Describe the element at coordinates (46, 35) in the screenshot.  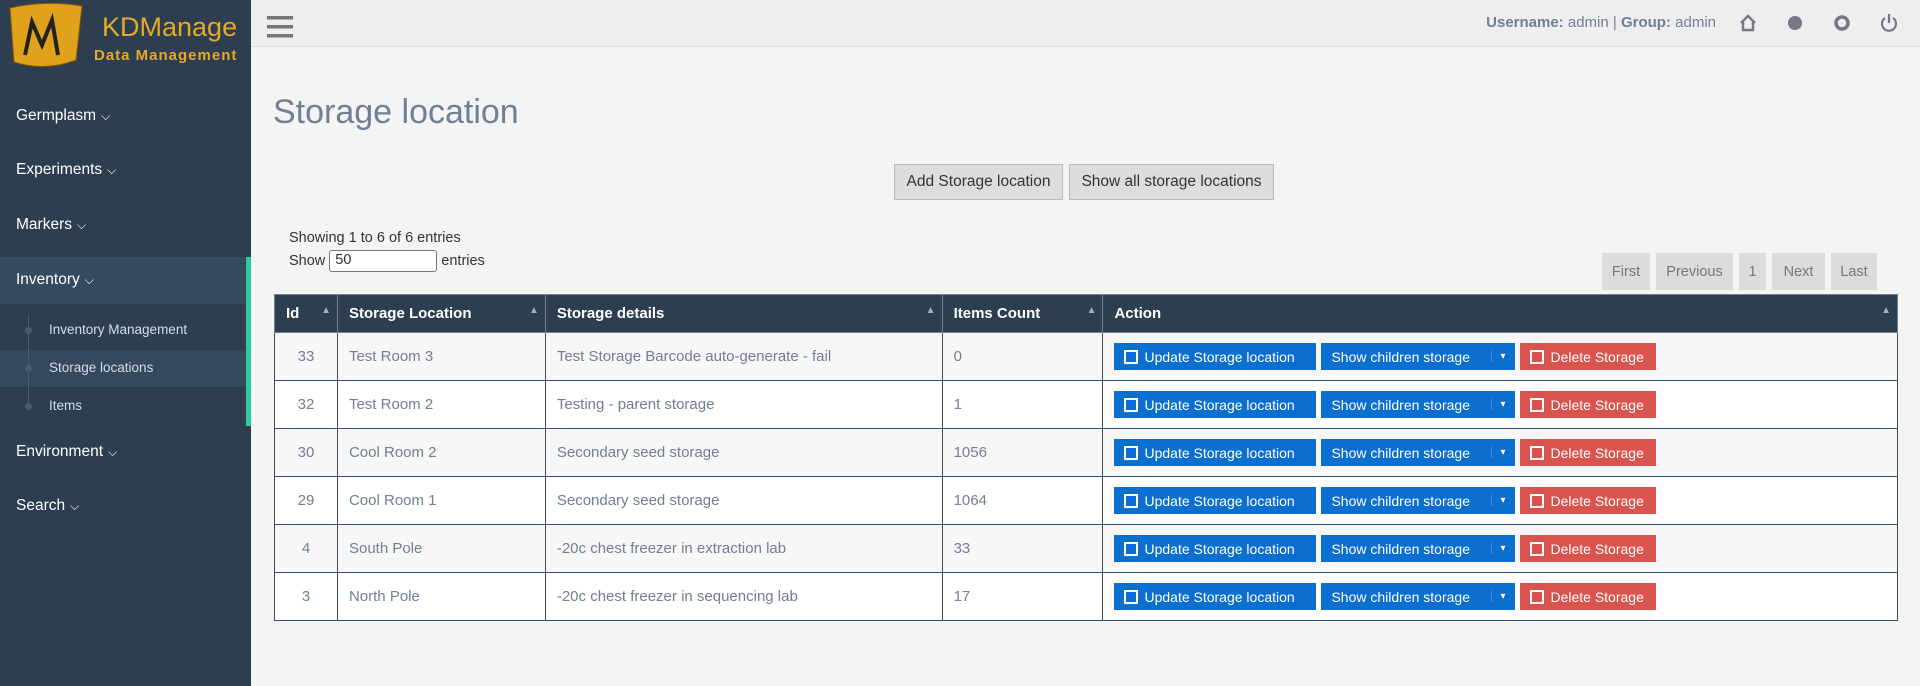
I see `logo-icon` at that location.